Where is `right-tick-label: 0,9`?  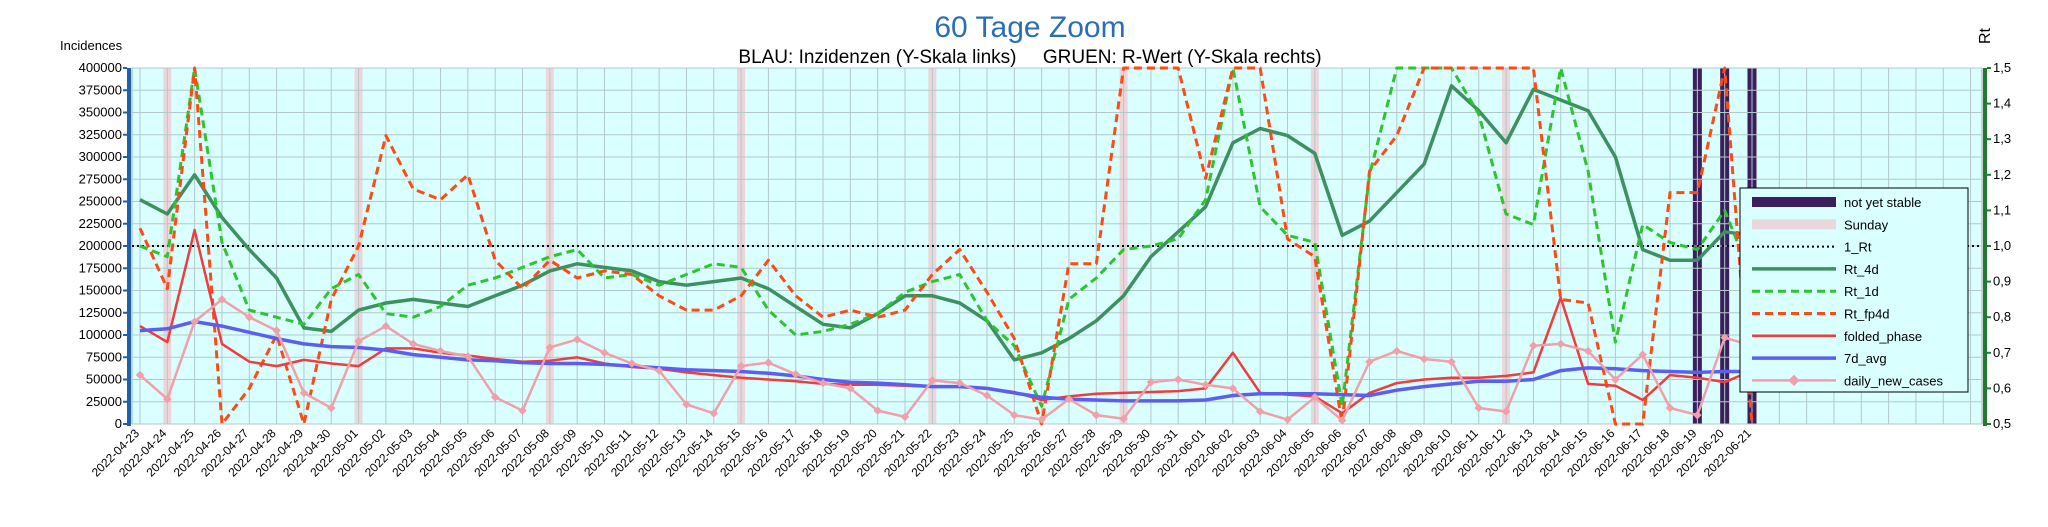
right-tick-label: 0,9 is located at coordinates (2002, 281).